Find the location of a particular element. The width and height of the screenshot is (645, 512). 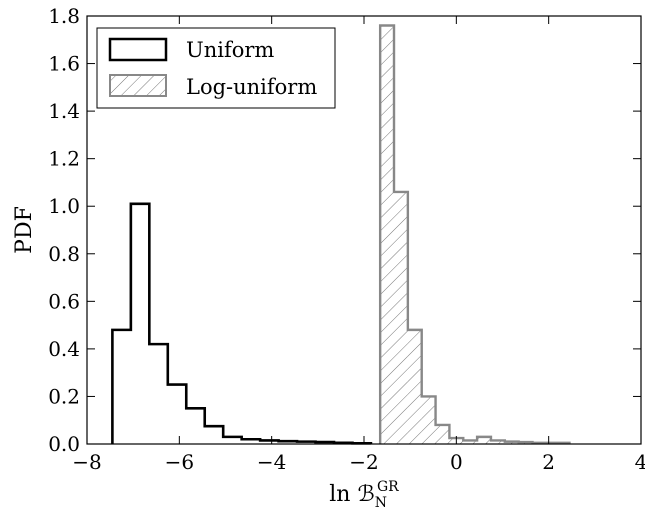

x-tick-label: −2 is located at coordinates (363, 462).